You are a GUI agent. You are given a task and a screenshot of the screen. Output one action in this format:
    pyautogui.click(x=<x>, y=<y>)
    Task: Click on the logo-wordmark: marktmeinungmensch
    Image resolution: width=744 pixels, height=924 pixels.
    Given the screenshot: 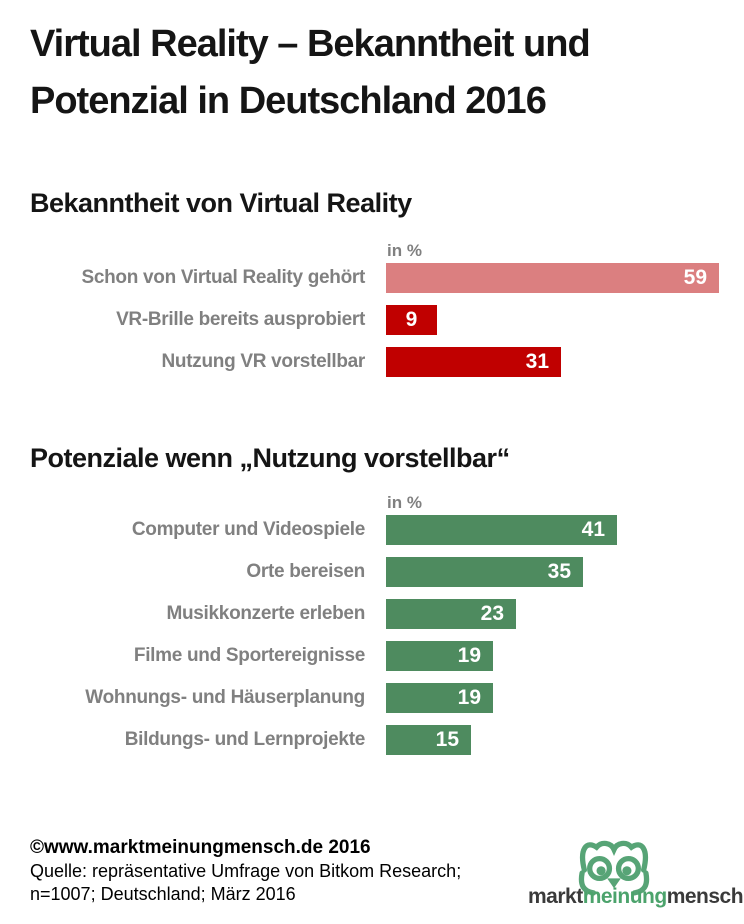 What is the action you would take?
    pyautogui.click(x=636, y=897)
    